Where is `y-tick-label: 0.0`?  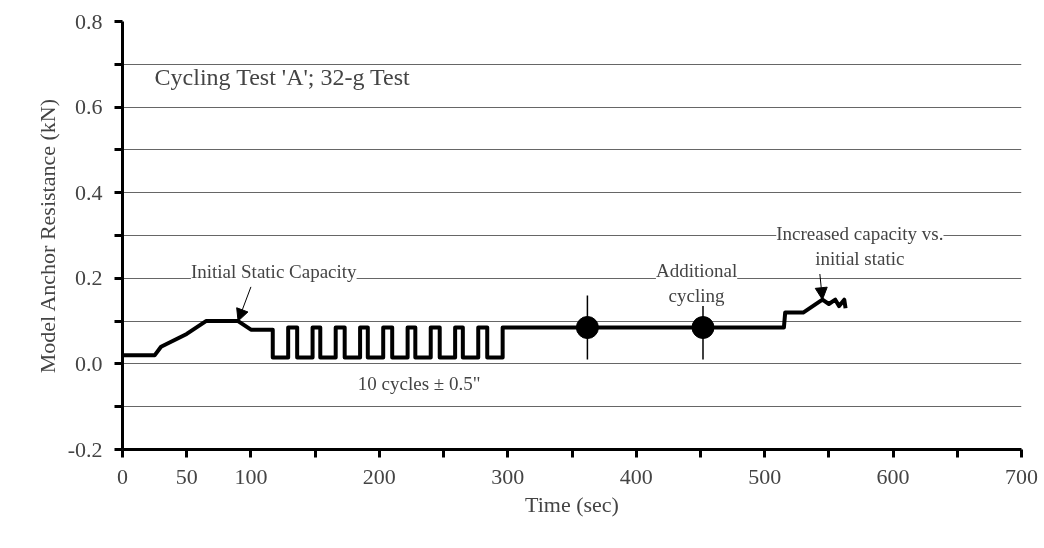
y-tick-label: 0.0 is located at coordinates (89, 363).